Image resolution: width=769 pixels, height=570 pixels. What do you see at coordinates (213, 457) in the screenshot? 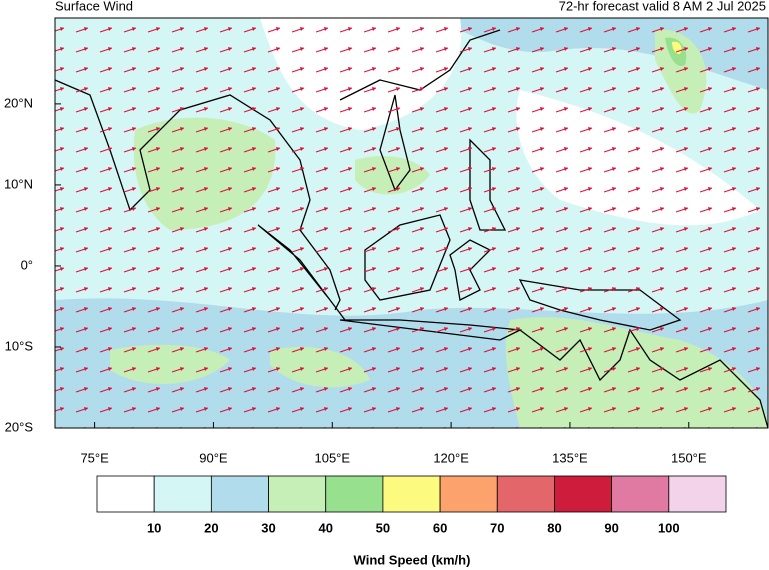
I see `x-tick-label: 90°E` at bounding box center [213, 457].